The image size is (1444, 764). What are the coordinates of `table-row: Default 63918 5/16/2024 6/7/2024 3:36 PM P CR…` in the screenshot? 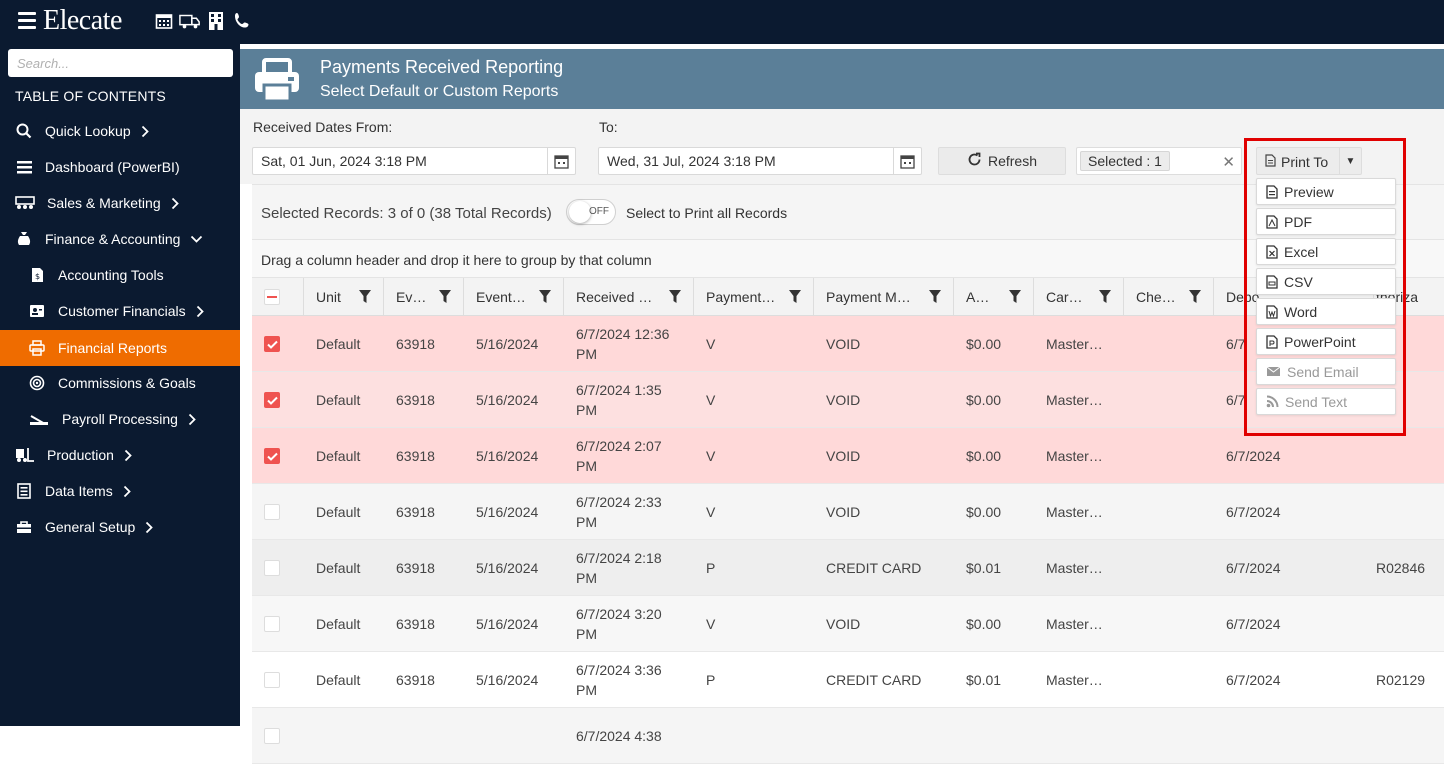 It's located at (848, 680).